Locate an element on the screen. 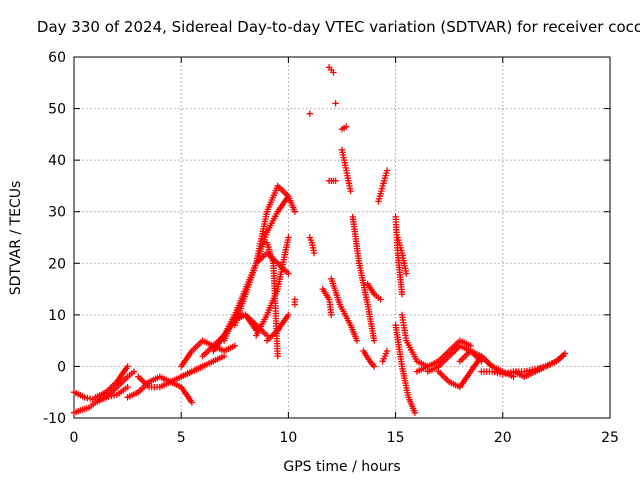 The image size is (640, 480). y-tick-label: 60 is located at coordinates (57, 58).